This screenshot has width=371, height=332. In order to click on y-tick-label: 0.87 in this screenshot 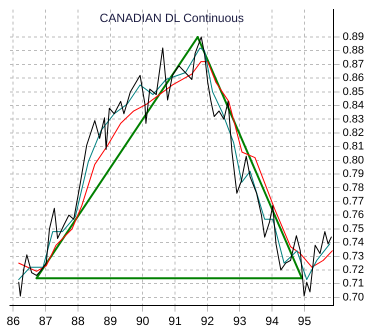, I will do `click(353, 64)`.